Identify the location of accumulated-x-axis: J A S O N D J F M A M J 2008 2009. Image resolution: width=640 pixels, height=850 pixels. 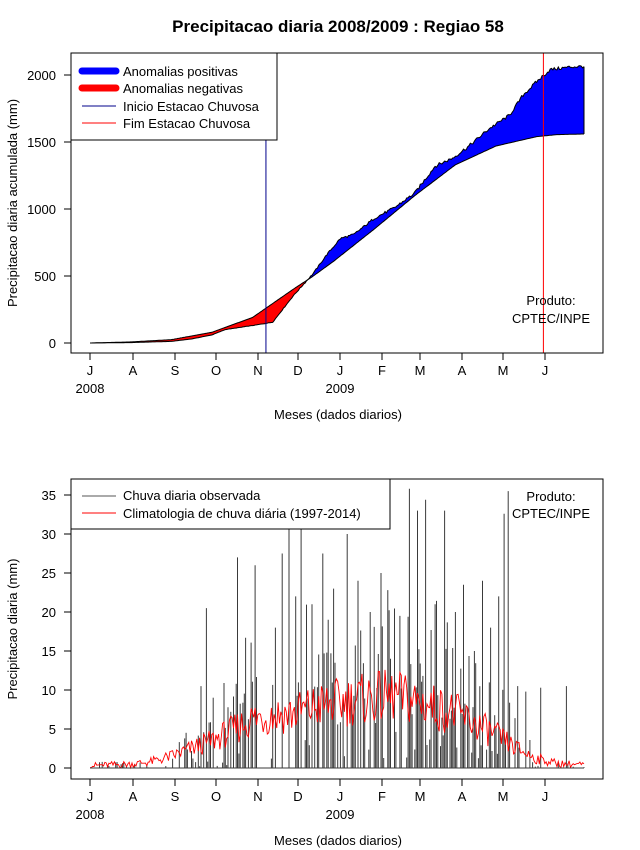
(312, 374).